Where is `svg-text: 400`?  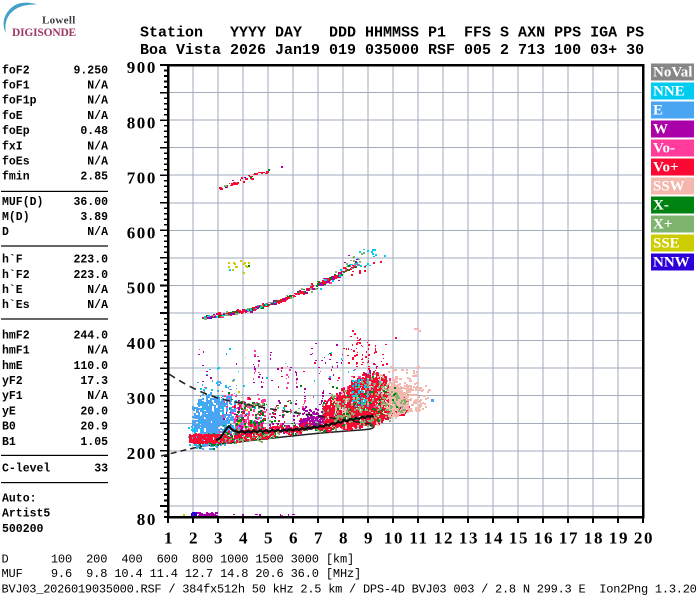 svg-text: 400 is located at coordinates (142, 343).